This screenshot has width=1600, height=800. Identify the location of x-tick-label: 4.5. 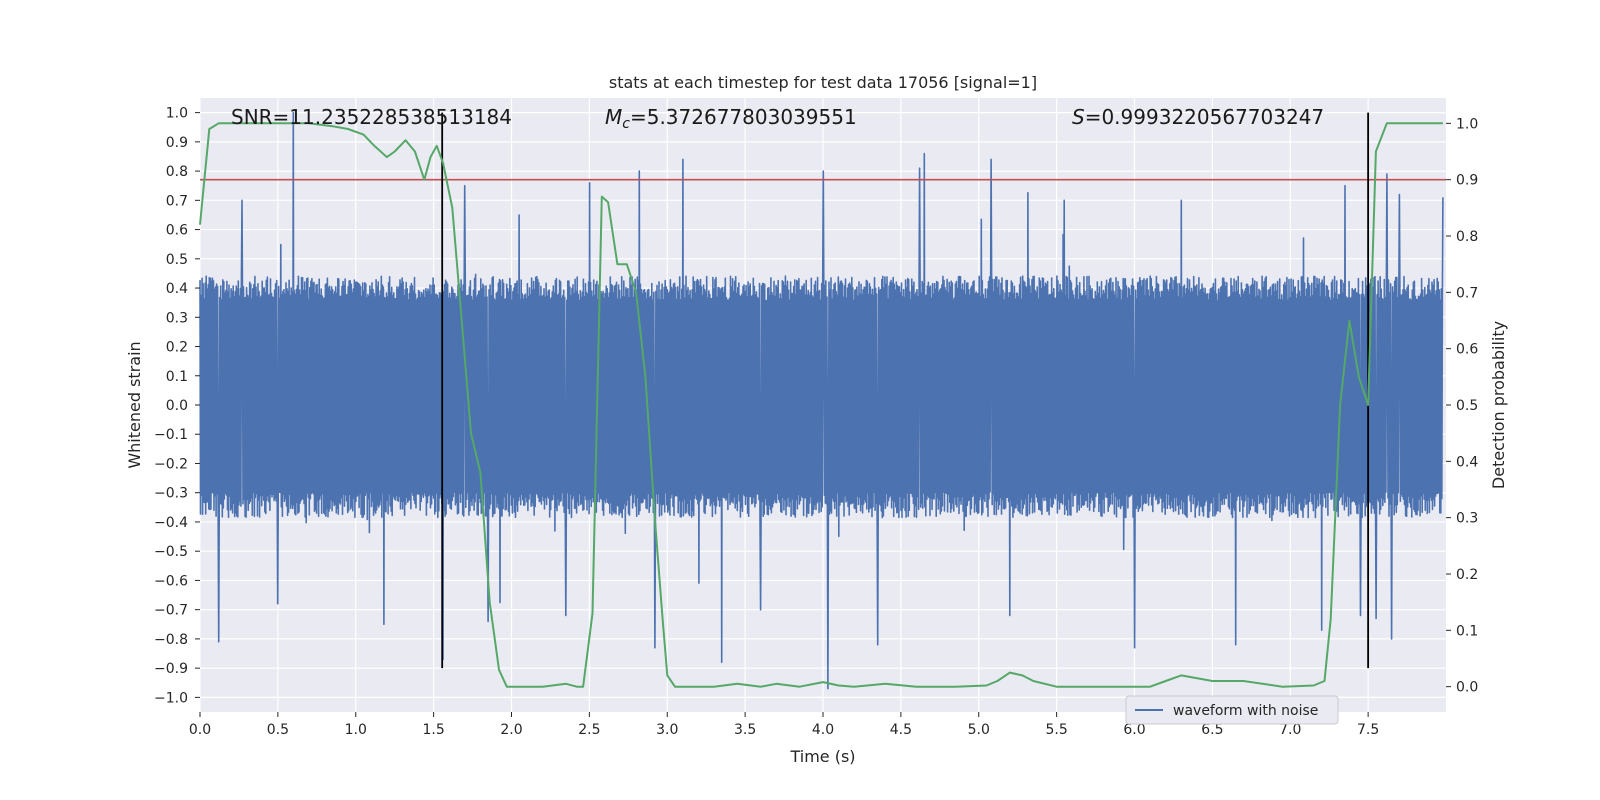
(901, 730).